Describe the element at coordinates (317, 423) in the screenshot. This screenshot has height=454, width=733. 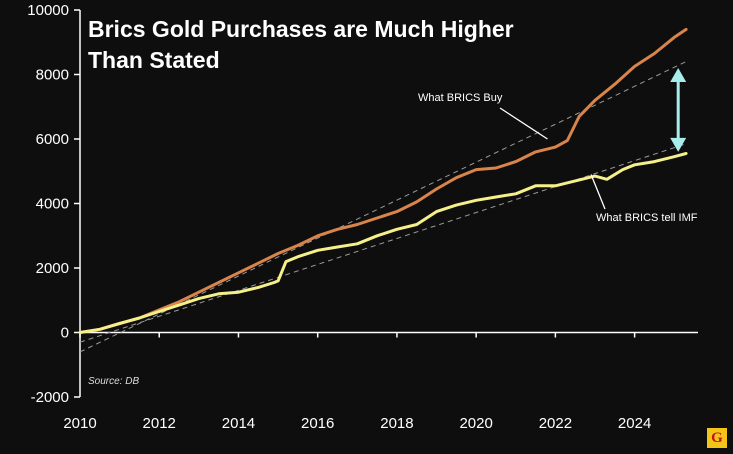
I see `x-tick-label: 2016` at that location.